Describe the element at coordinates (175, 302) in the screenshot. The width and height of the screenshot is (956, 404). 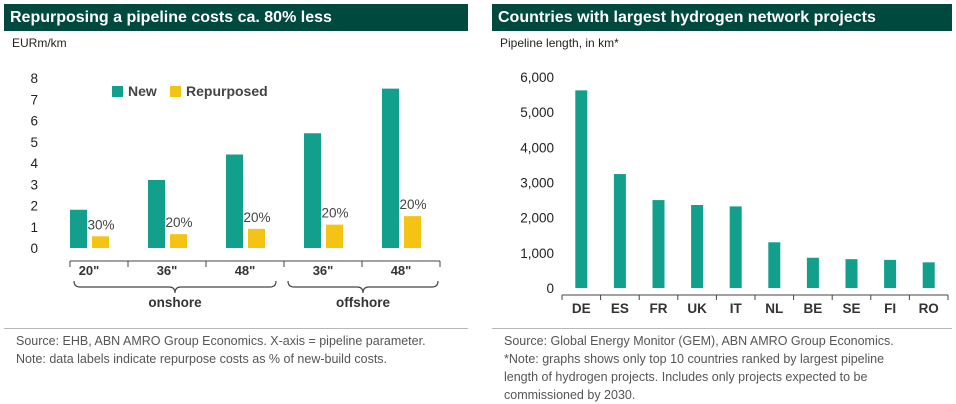
I see `group-label: onshore` at that location.